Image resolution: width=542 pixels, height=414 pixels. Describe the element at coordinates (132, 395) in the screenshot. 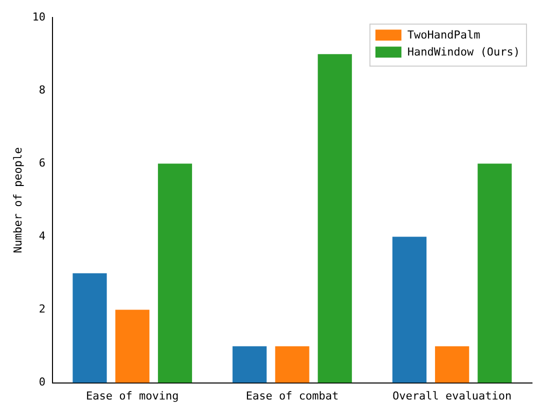

I see `x-tick-label: Ease of moving` at that location.